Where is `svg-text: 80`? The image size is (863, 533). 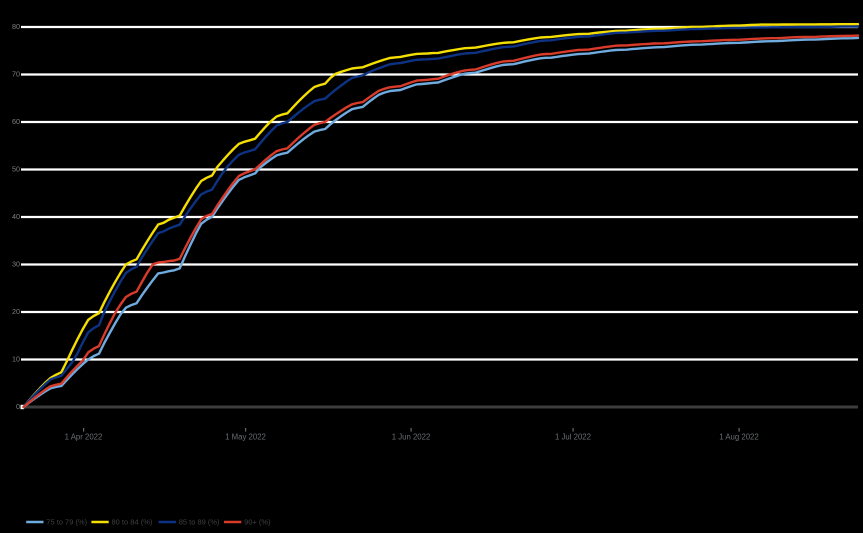
svg-text: 80 is located at coordinates (16, 26).